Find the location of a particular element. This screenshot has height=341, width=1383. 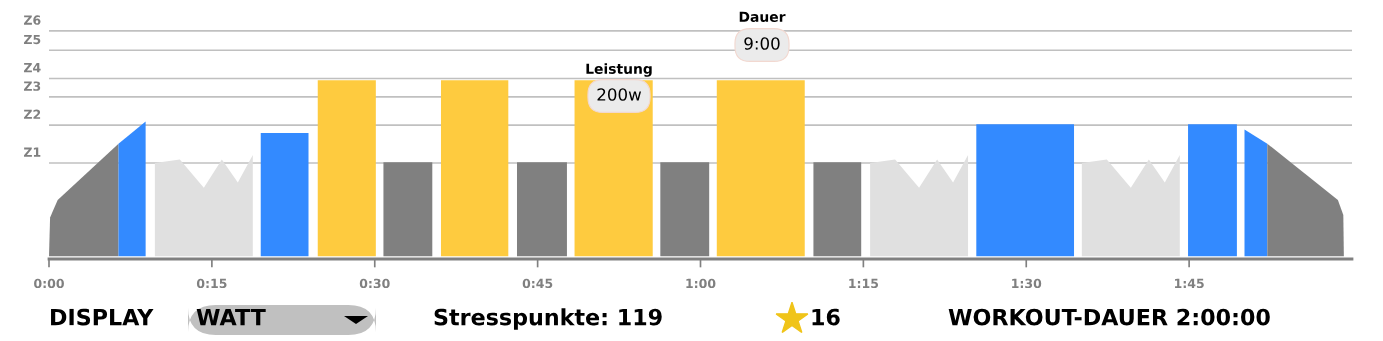

x-tick-label: 1:00 is located at coordinates (701, 283).